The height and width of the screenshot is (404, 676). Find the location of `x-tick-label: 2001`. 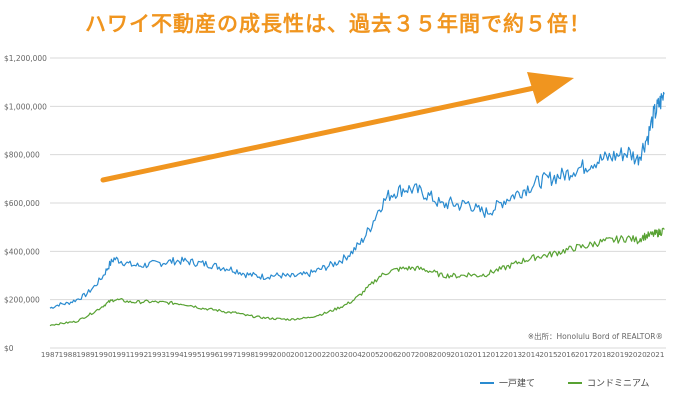

x-tick-label: 2001 is located at coordinates (299, 354).